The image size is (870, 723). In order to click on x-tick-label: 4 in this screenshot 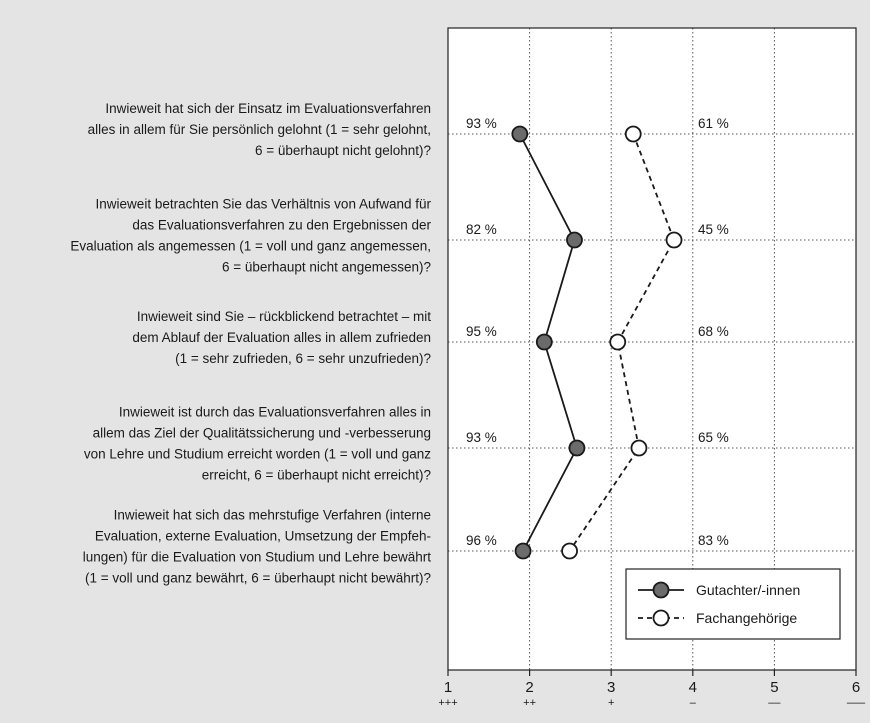, I will do `click(693, 687)`.